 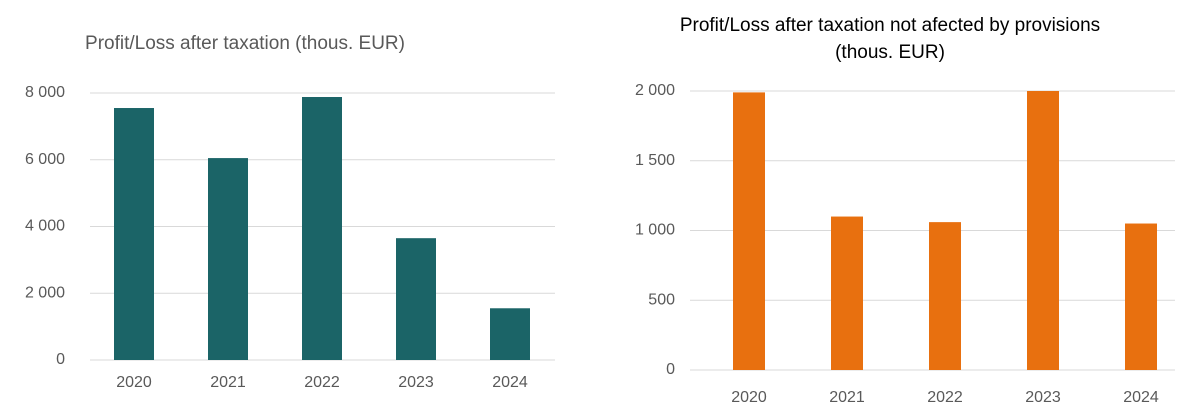 I want to click on y-tick-label: 8 000, so click(x=45, y=92).